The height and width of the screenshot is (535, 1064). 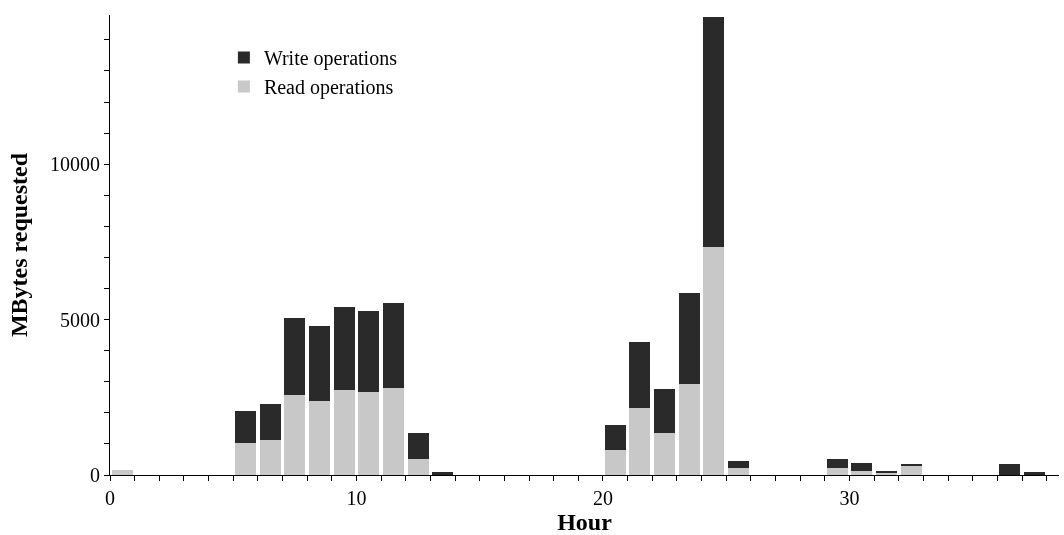 What do you see at coordinates (602, 498) in the screenshot?
I see `x-tick-label: 20` at bounding box center [602, 498].